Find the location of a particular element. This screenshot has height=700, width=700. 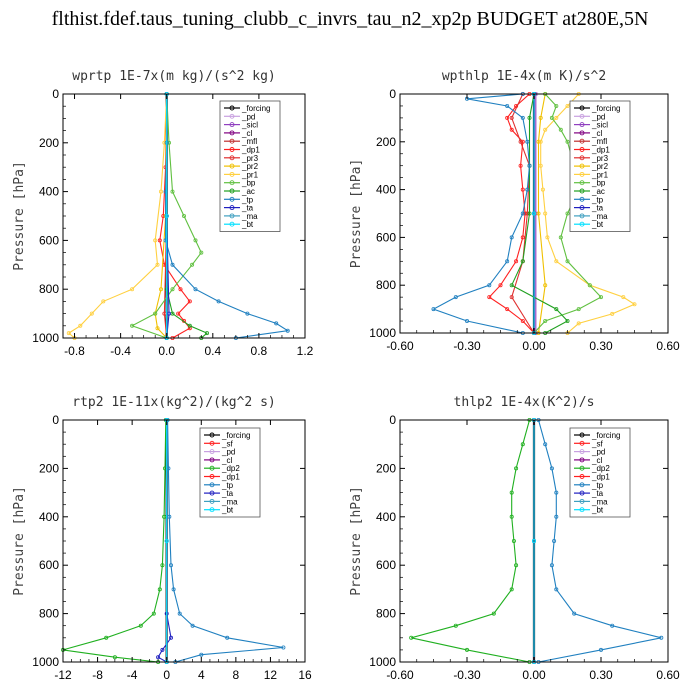

series-line-pr3 is located at coordinates (523, 213).